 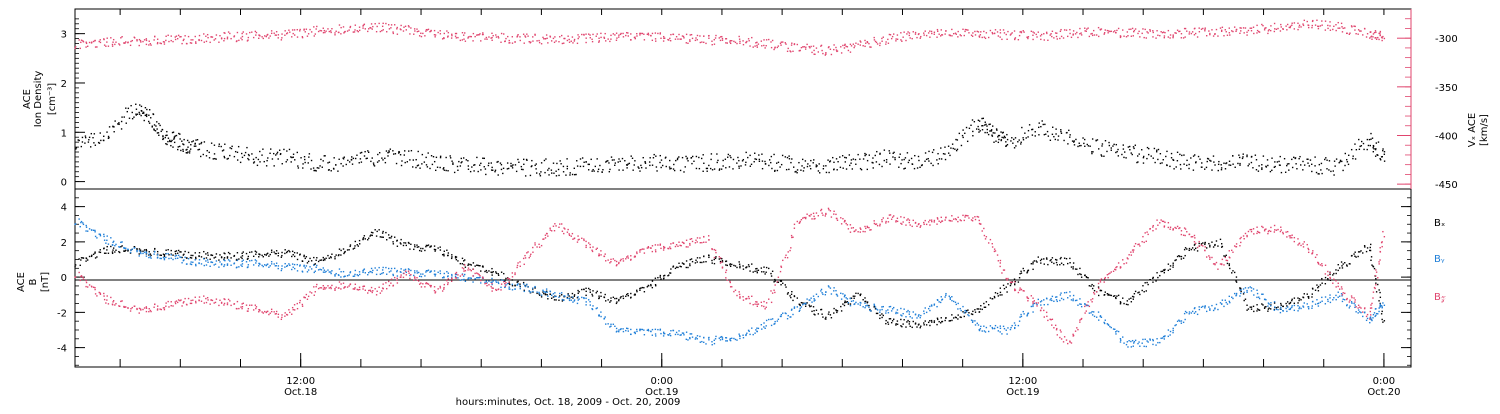 I want to click on top-right-tick-label: -450, so click(x=1446, y=185).